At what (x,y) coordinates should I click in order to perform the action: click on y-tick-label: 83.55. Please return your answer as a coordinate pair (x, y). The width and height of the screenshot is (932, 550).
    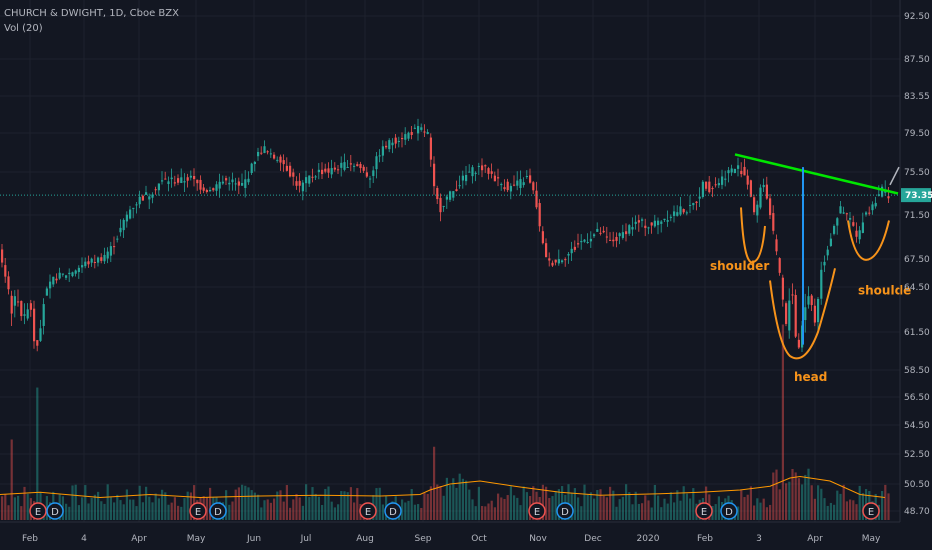
    Looking at the image, I should click on (917, 97).